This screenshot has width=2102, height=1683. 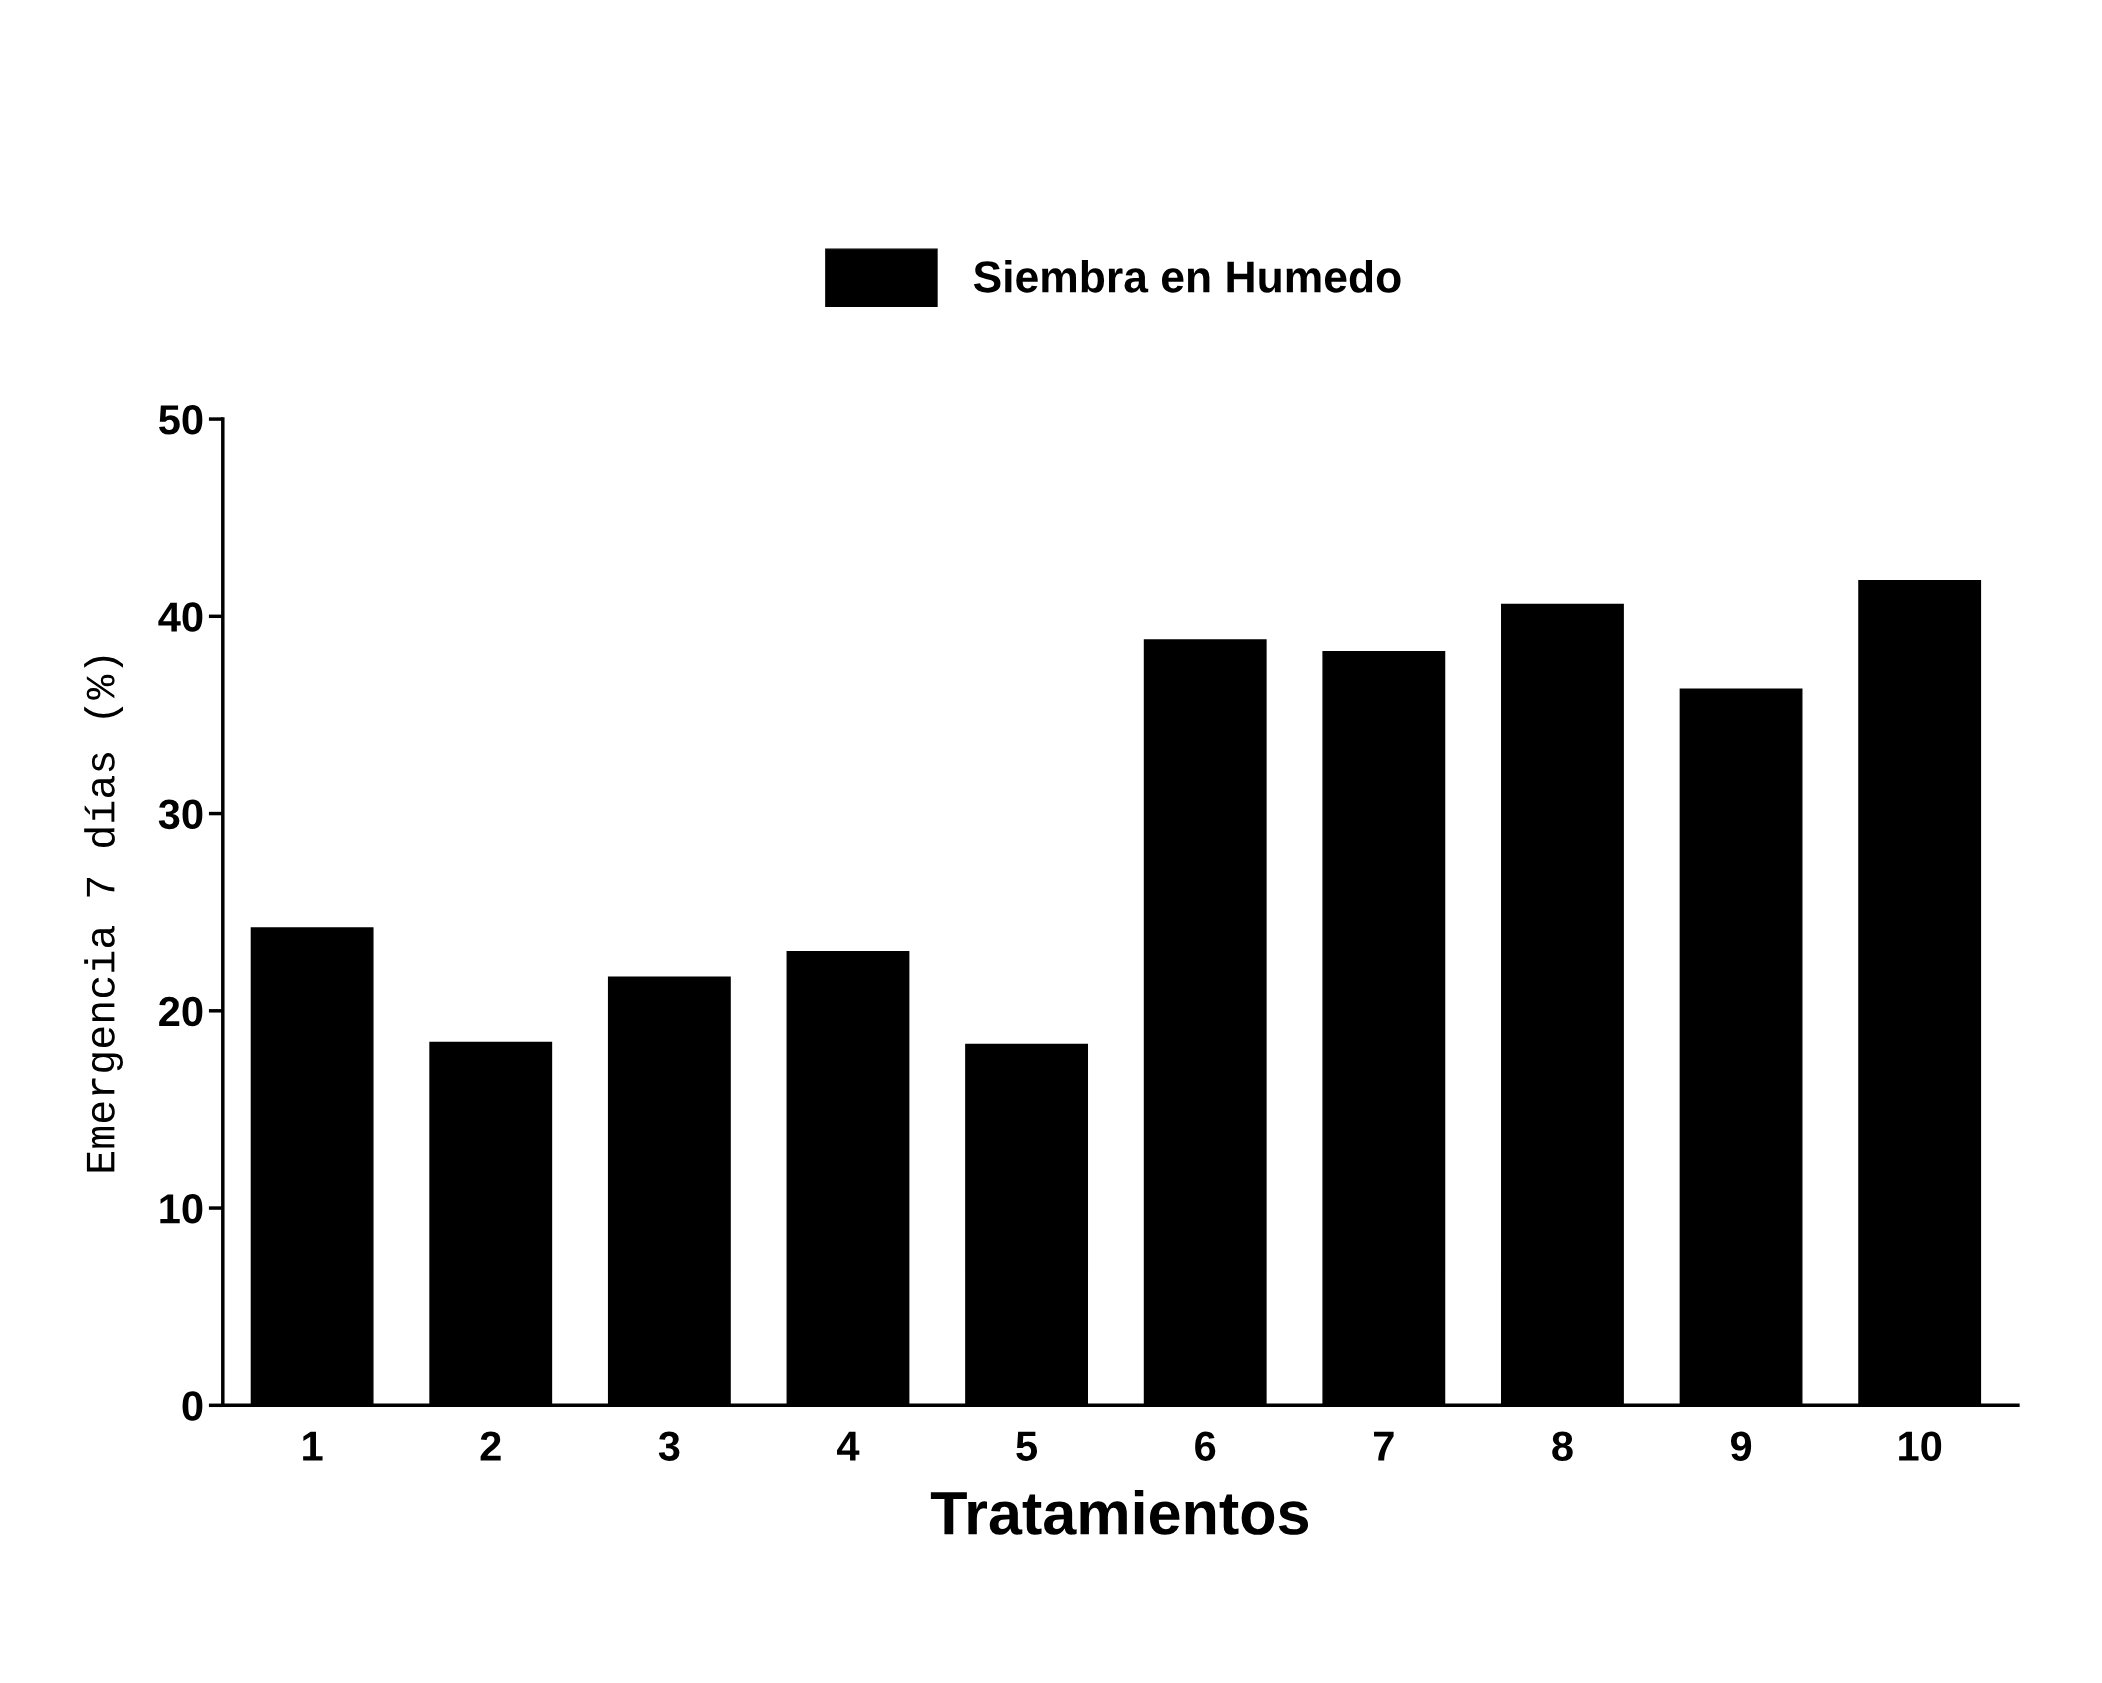 What do you see at coordinates (181, 1209) in the screenshot?
I see `y-tick-label: 10` at bounding box center [181, 1209].